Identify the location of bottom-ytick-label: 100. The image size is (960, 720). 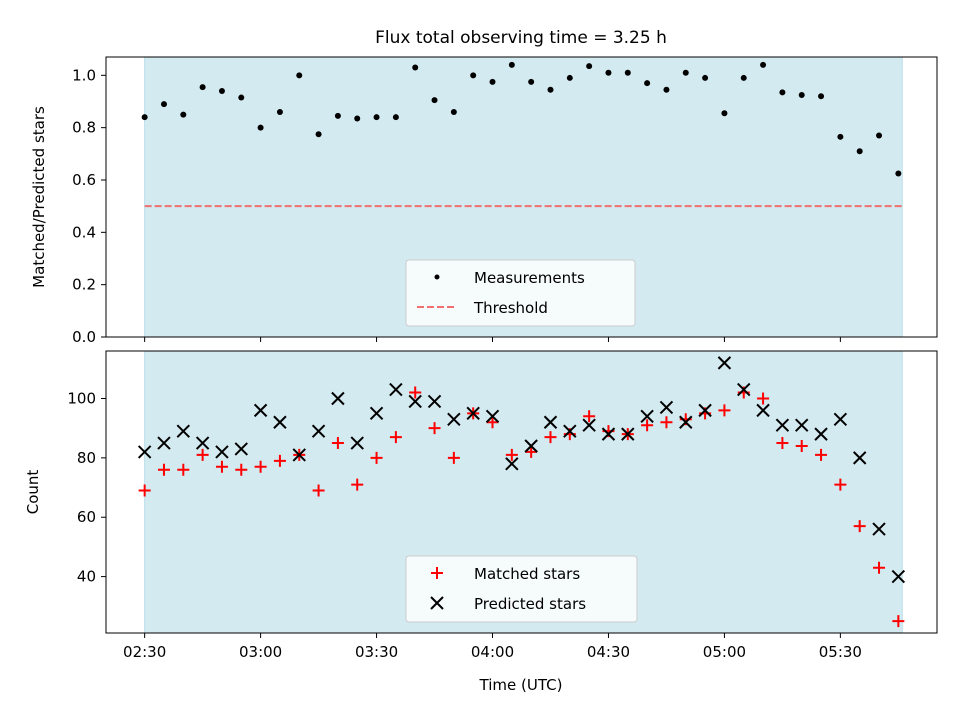
(81, 398).